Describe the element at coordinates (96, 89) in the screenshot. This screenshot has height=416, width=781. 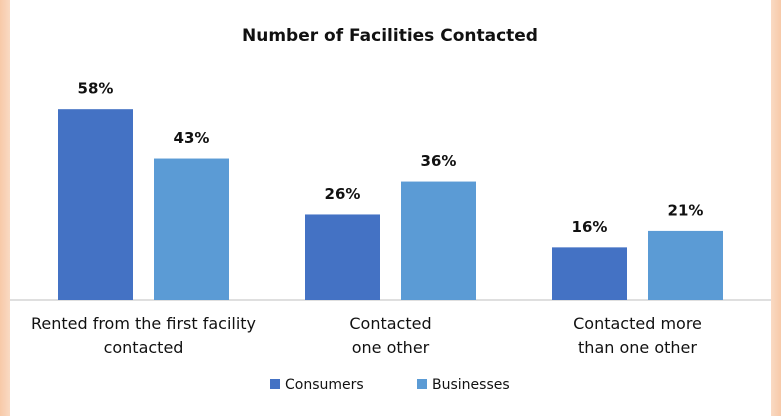
I see `value-label: 58%` at that location.